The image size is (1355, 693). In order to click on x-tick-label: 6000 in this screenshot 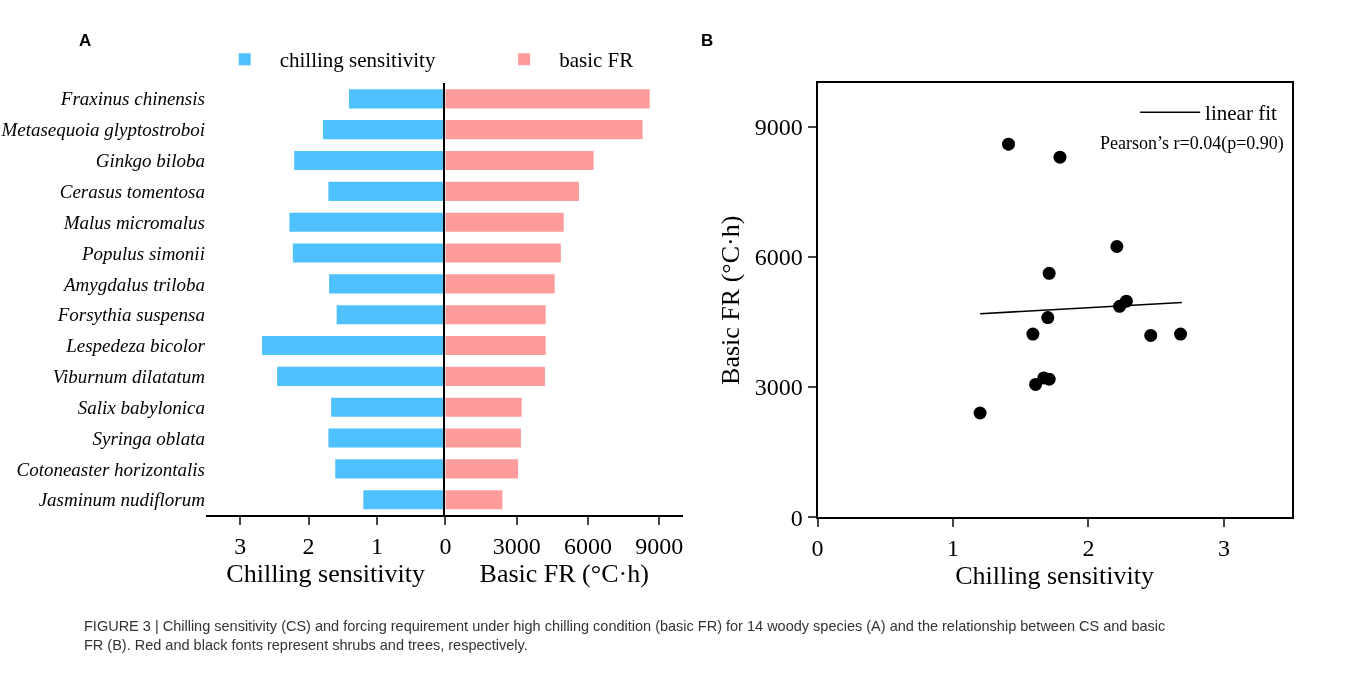, I will do `click(587, 545)`.